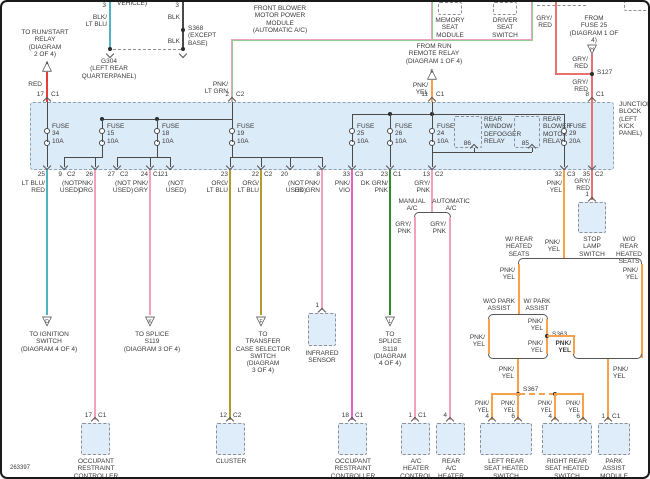  What do you see at coordinates (111, 174) in the screenshot?
I see `pin-number: 27` at bounding box center [111, 174].